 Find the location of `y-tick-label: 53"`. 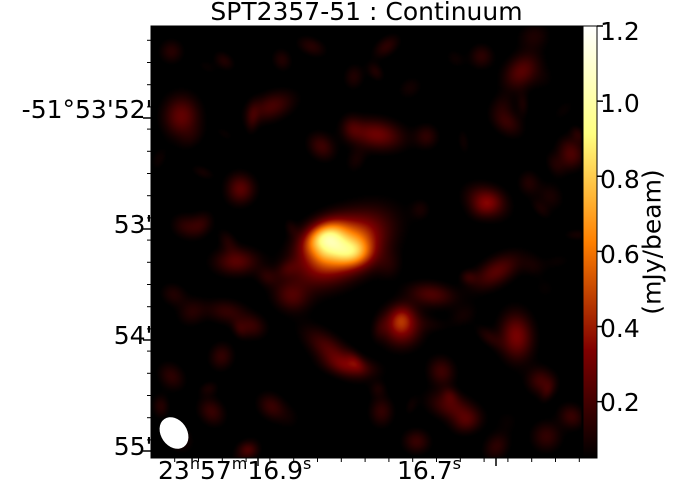

y-tick-label: 53" is located at coordinates (135, 224).